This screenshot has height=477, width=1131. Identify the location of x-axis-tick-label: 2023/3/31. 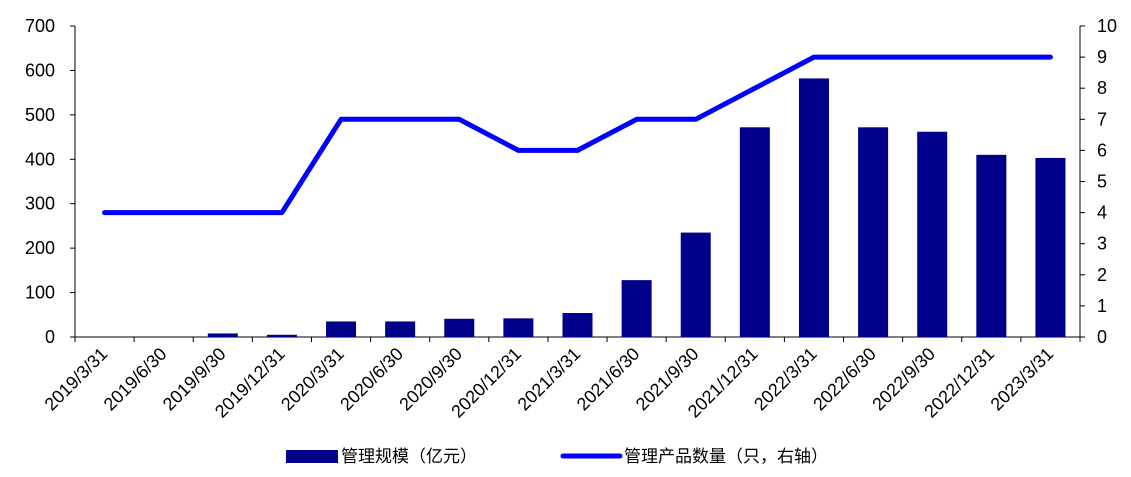
(1022, 379).